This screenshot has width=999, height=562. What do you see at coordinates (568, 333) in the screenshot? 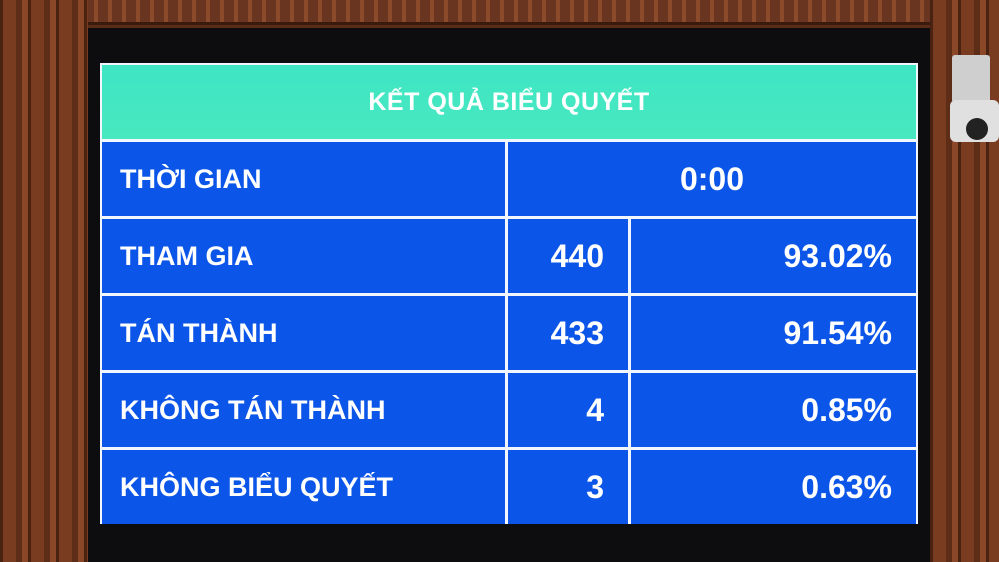
I see `row-count: 433` at bounding box center [568, 333].